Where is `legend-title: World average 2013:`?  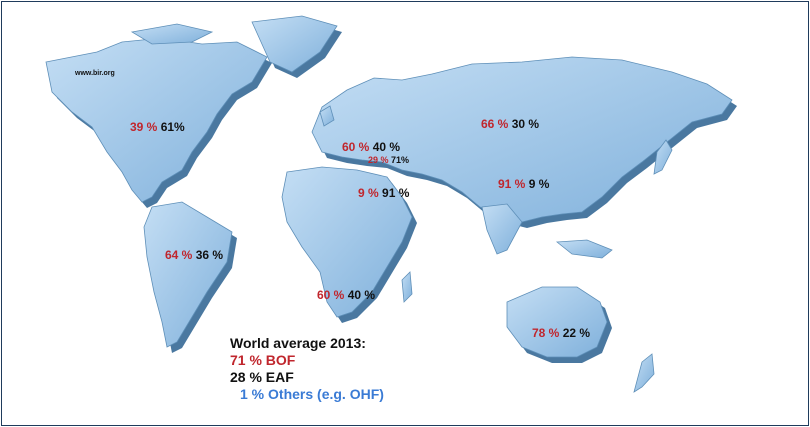
legend-title: World average 2013: is located at coordinates (298, 343).